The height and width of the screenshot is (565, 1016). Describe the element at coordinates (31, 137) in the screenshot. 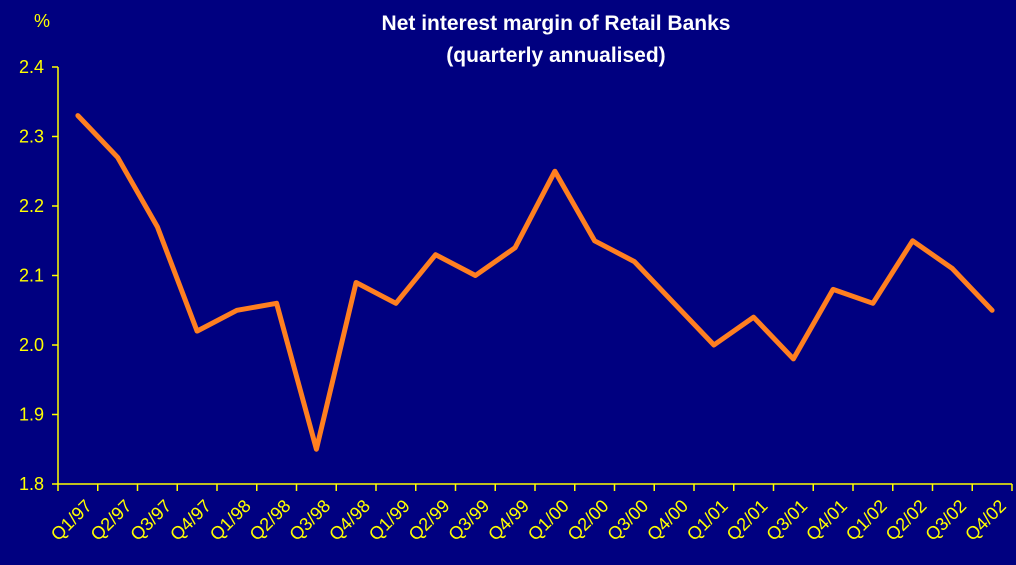

I see `y-tick-label: 2.3` at that location.